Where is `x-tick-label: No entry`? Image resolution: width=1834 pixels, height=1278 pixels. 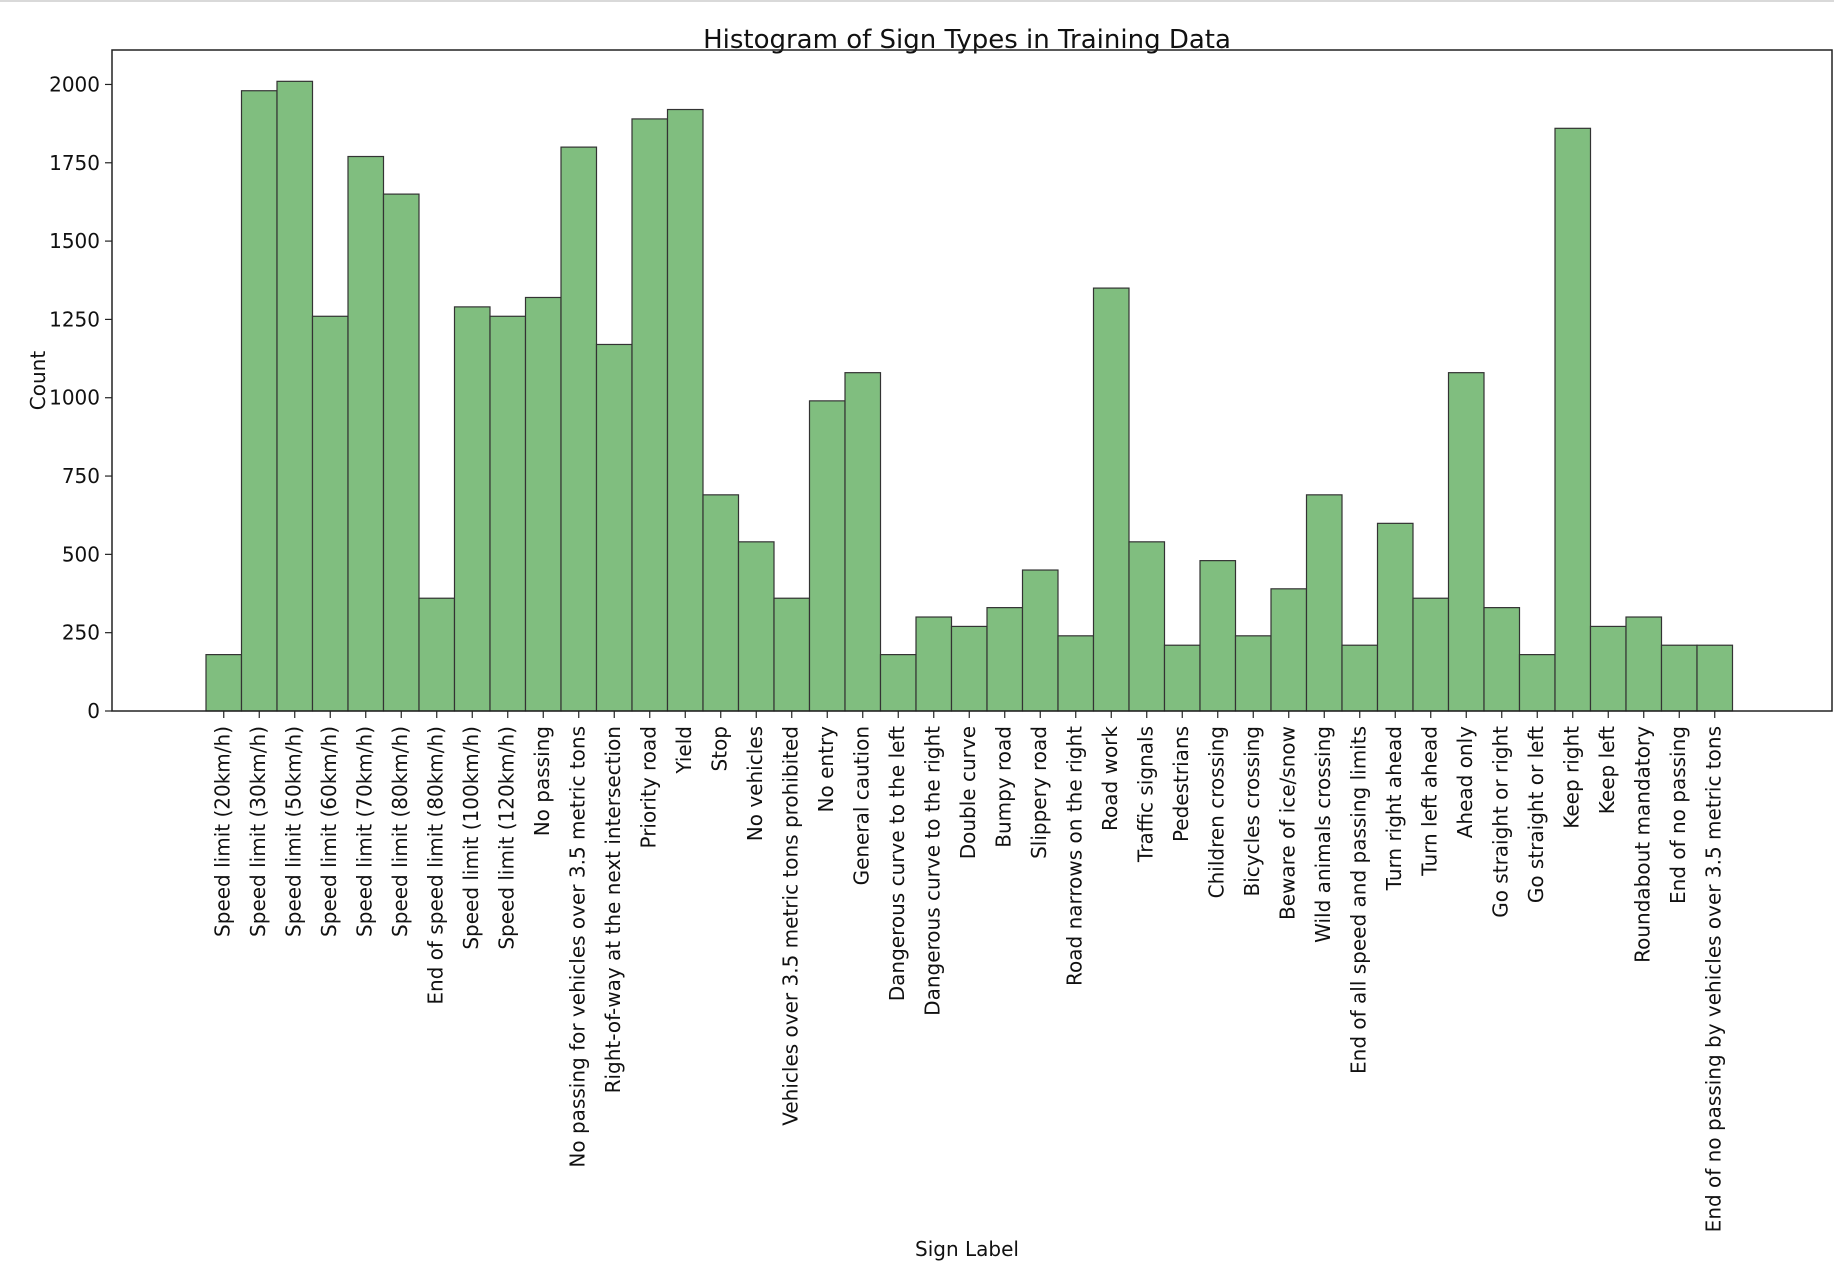 x-tick-label: No entry is located at coordinates (826, 769).